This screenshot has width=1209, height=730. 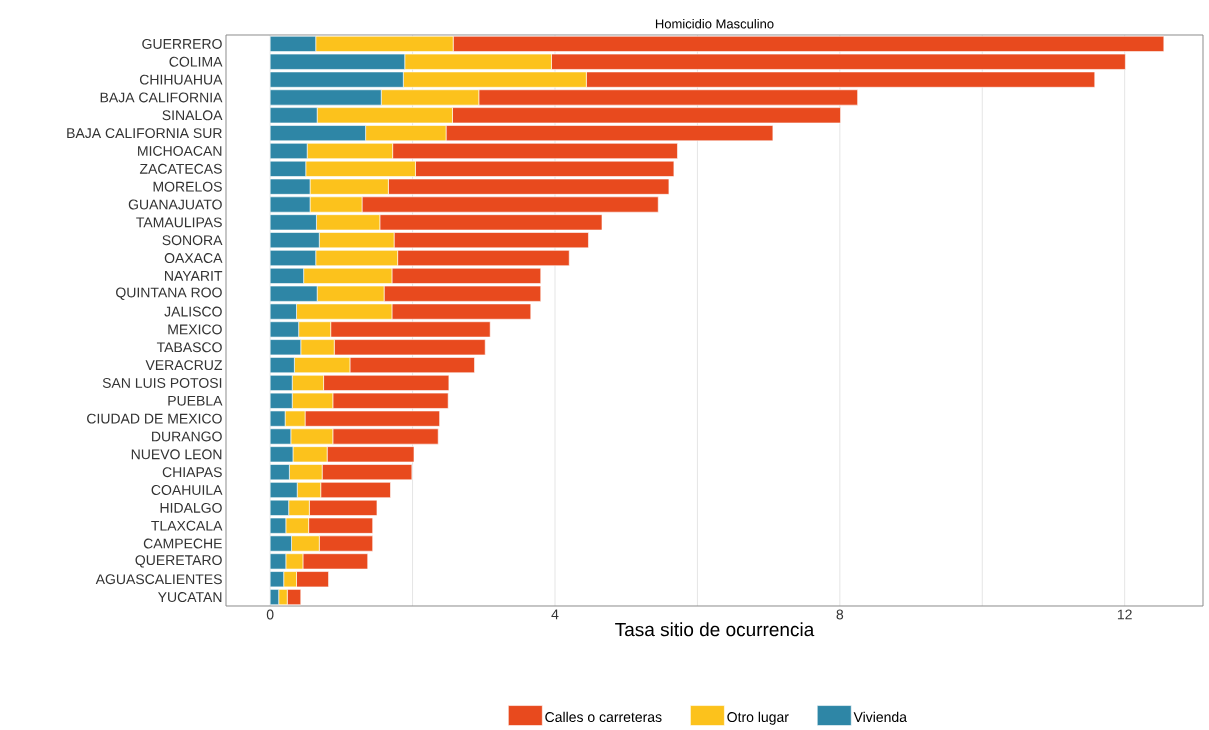 I want to click on y-tick-label: HIDALGO, so click(x=191, y=507).